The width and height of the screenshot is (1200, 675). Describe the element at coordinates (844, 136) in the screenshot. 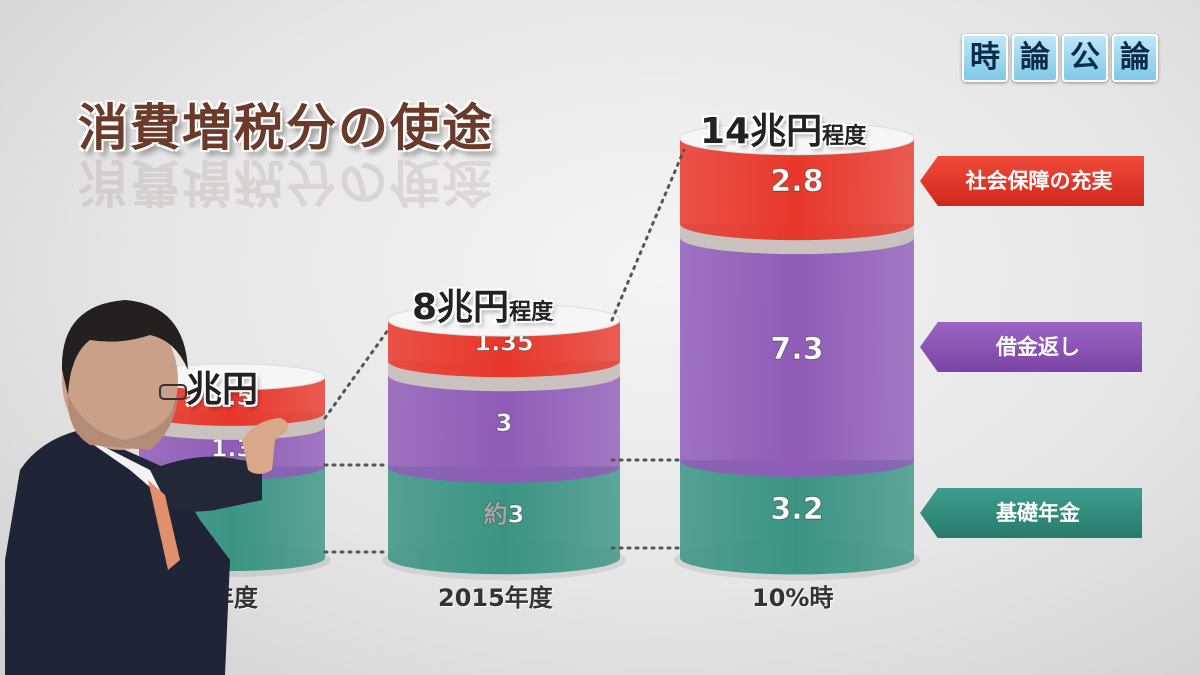

I see `total-suffix-3: 程度` at that location.